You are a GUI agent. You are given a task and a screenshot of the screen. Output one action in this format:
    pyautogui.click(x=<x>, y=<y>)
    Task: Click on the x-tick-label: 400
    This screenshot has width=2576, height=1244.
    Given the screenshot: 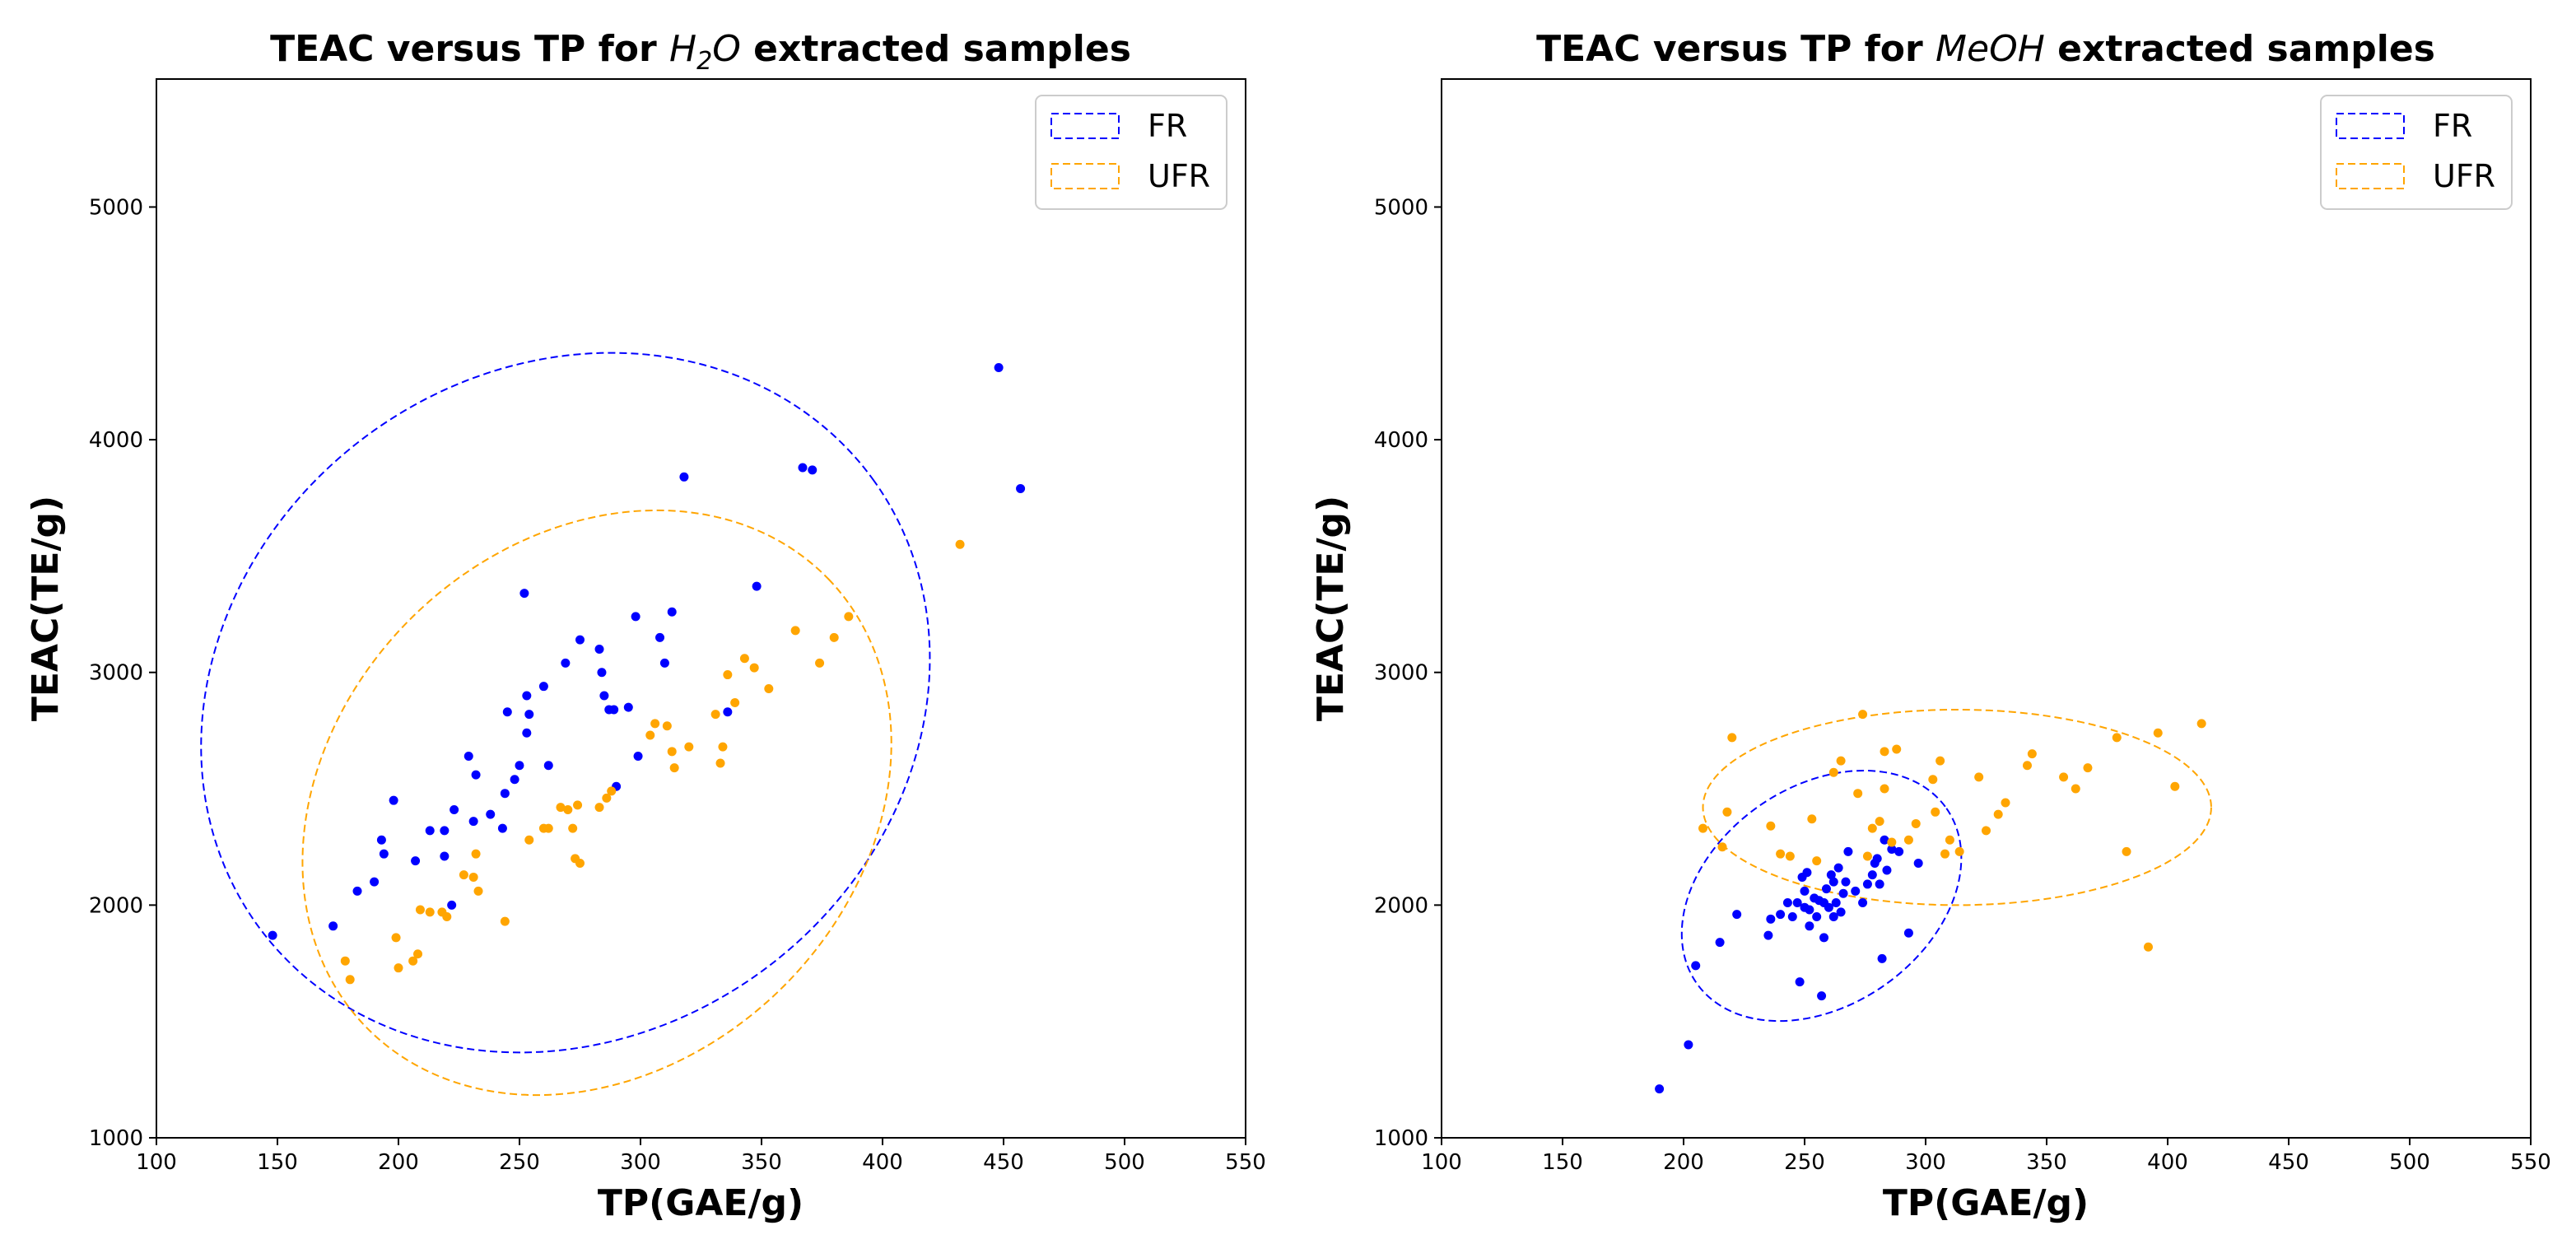 What is the action you would take?
    pyautogui.click(x=882, y=1162)
    